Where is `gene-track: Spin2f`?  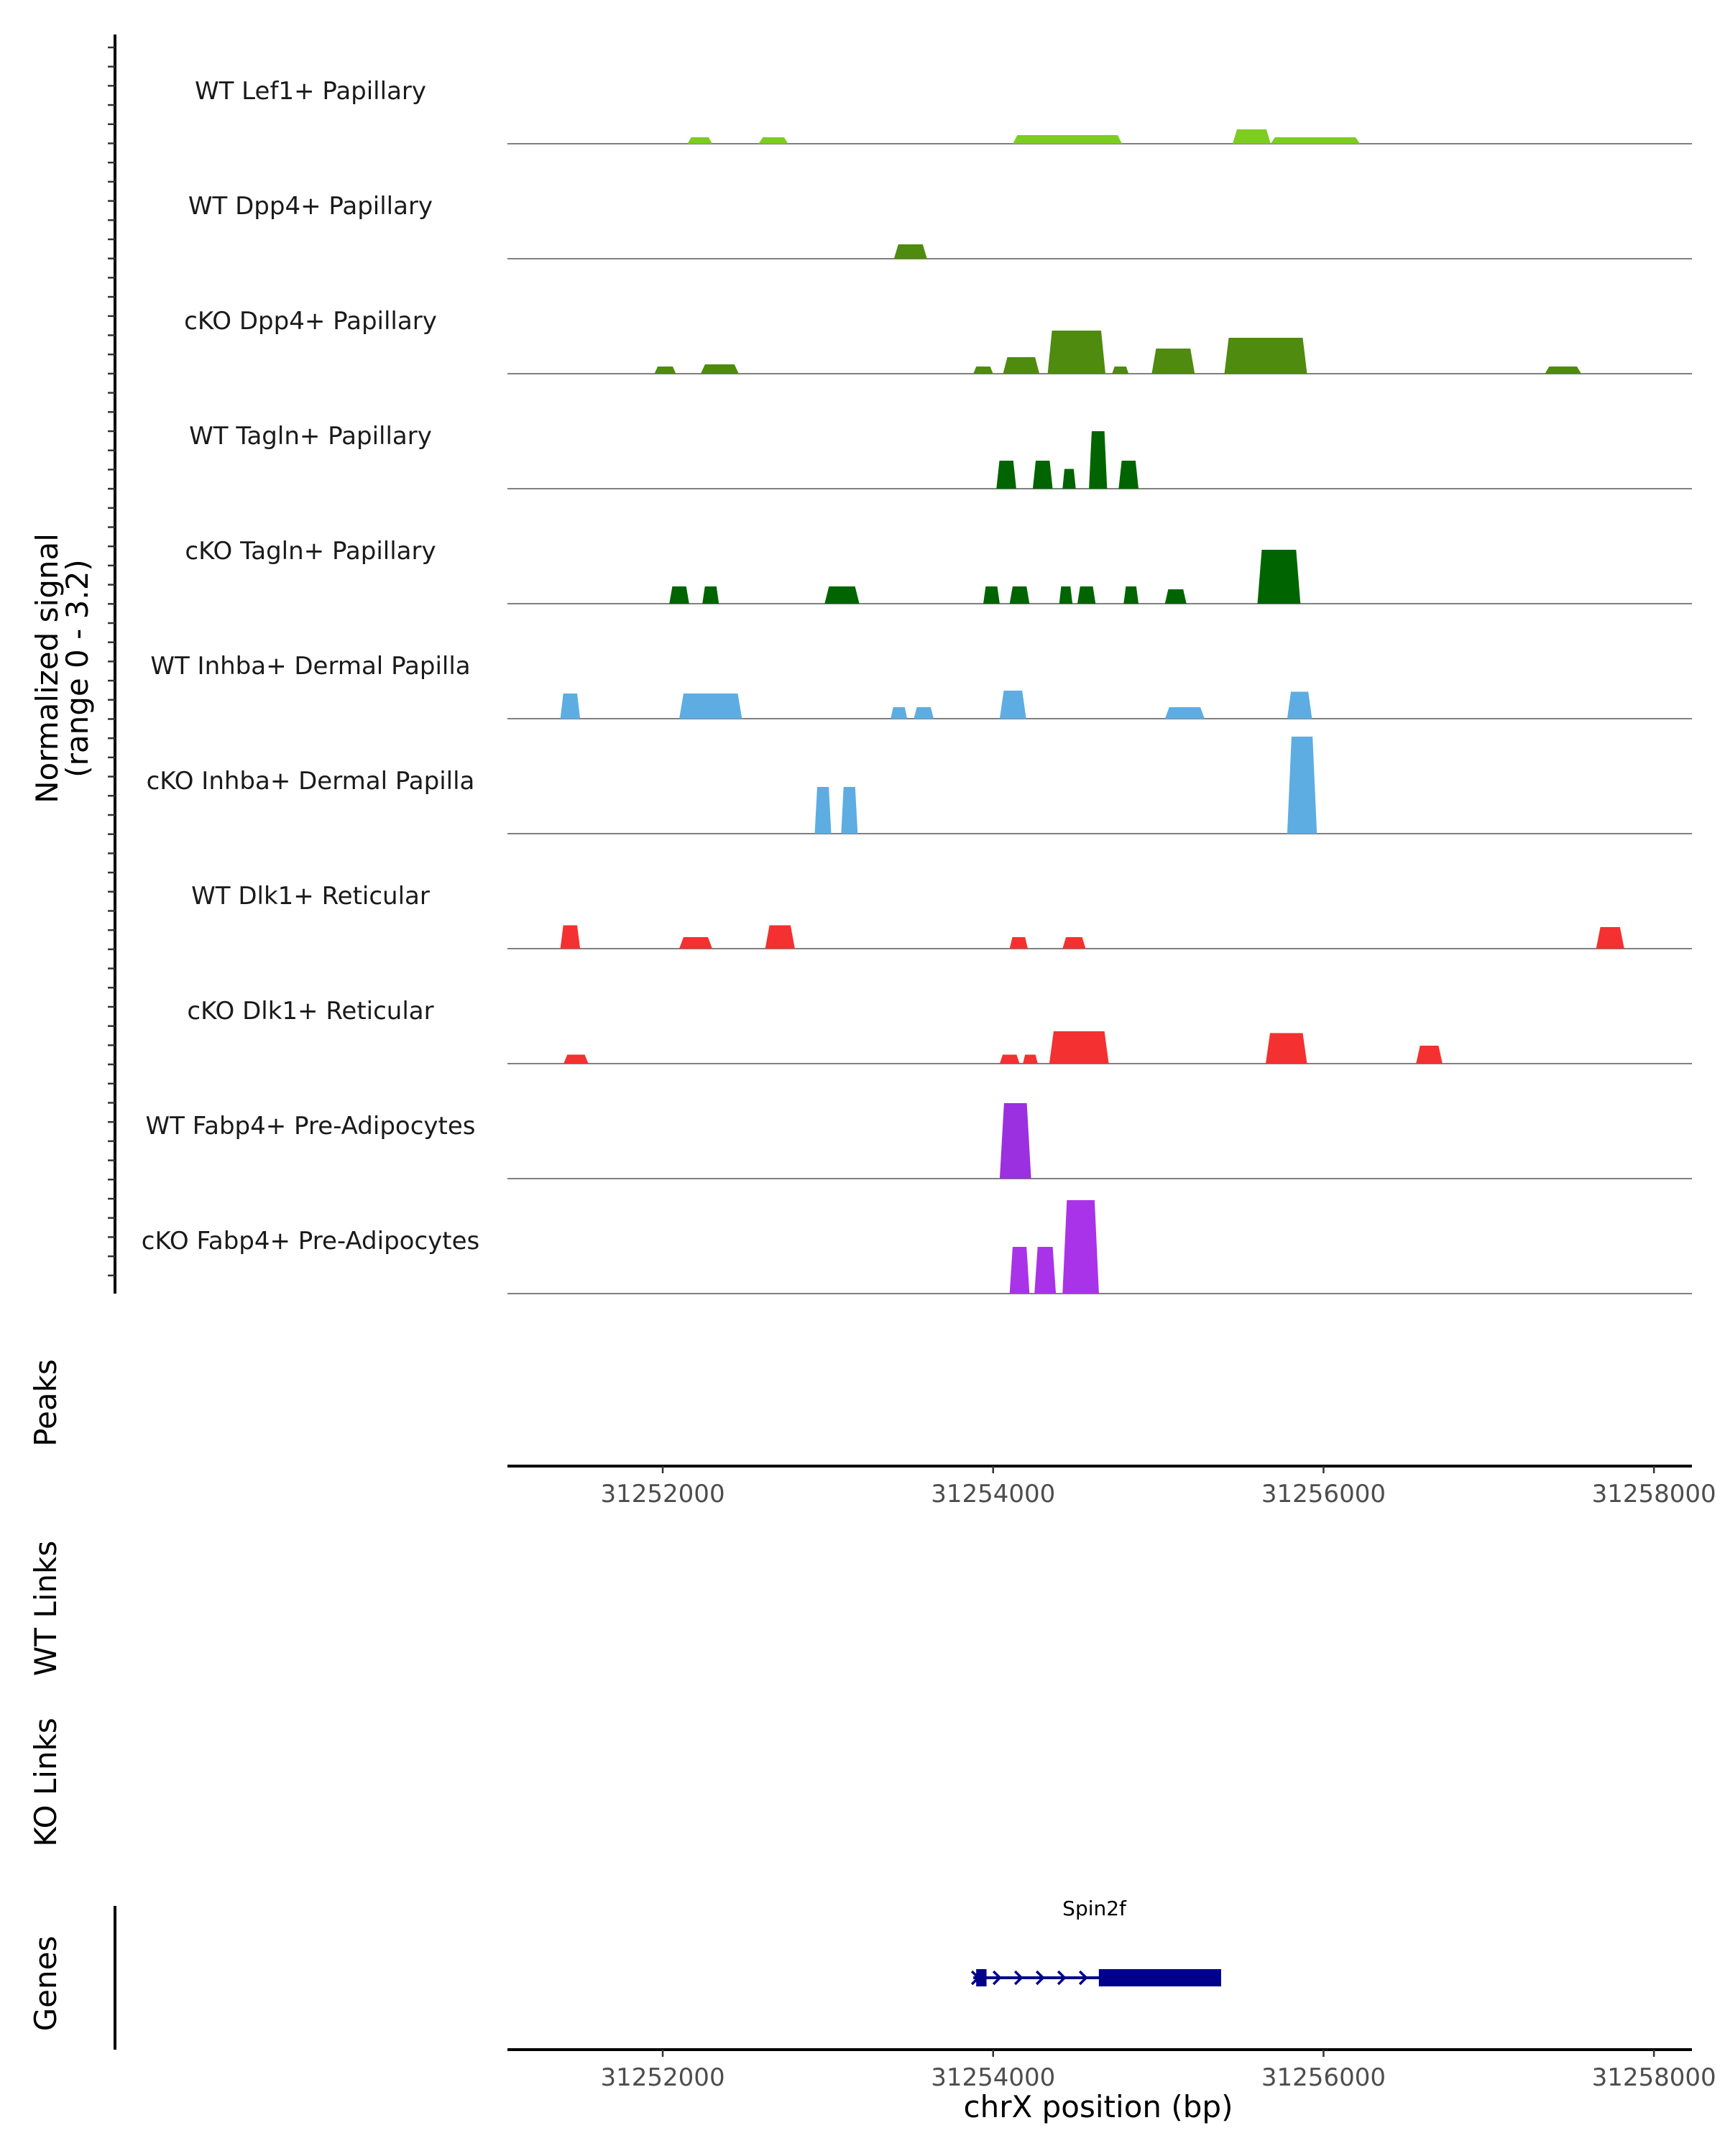
gene-track: Spin2f is located at coordinates (667, 1973).